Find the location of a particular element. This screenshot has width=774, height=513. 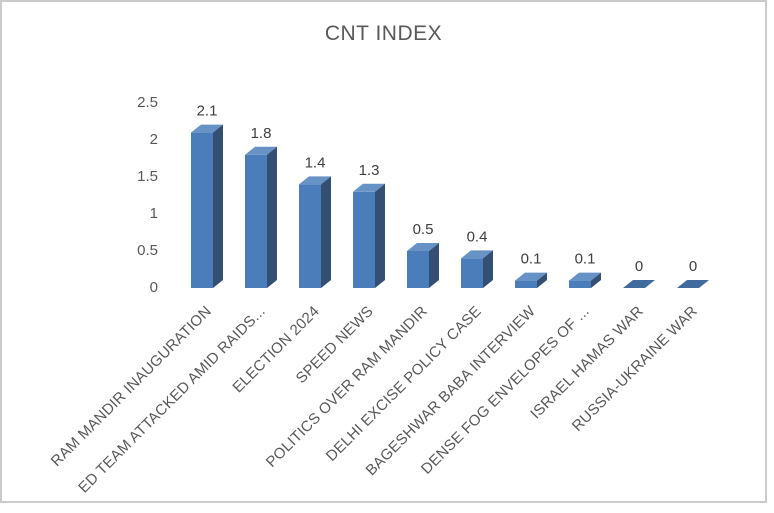

y-axis-tick-label: 2 is located at coordinates (154, 139).